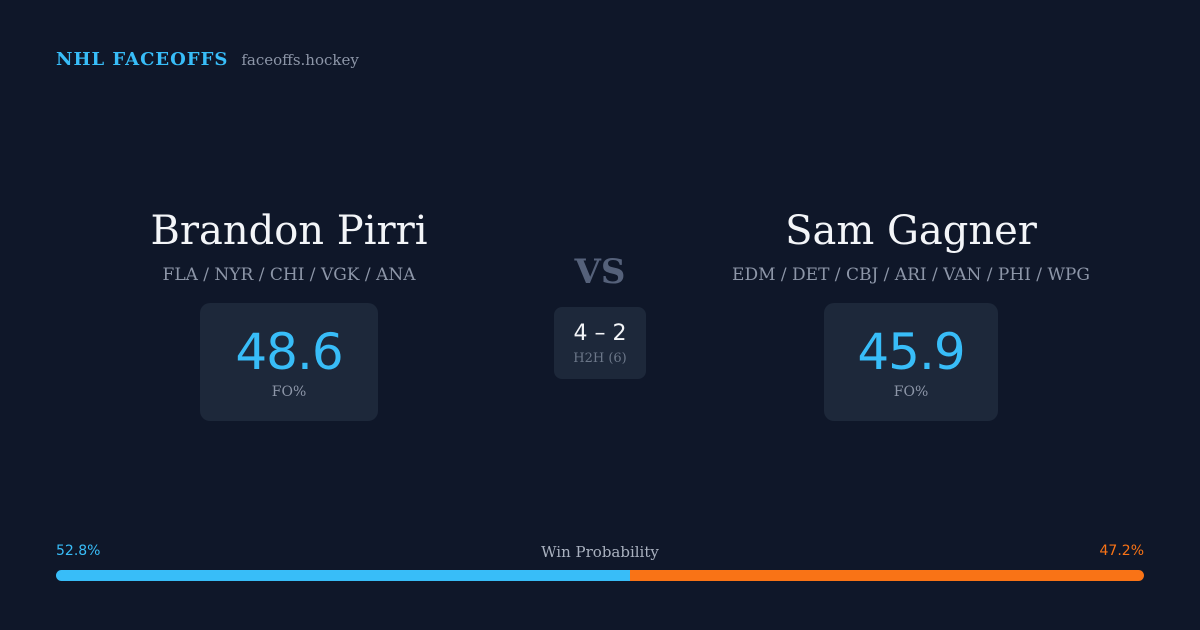  Describe the element at coordinates (289, 231) in the screenshot. I see `player-left-name: Brandon Pirri` at that location.